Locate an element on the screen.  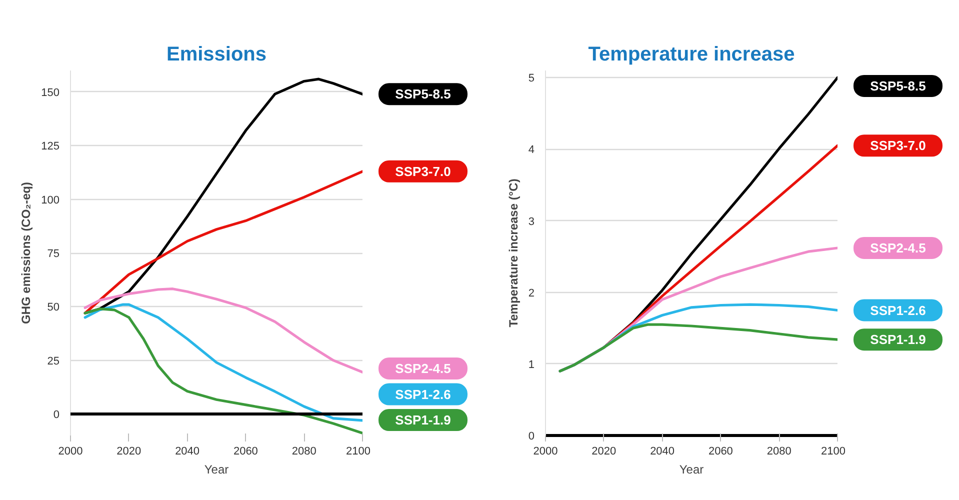
y-tick-label: 150 is located at coordinates (50, 92).